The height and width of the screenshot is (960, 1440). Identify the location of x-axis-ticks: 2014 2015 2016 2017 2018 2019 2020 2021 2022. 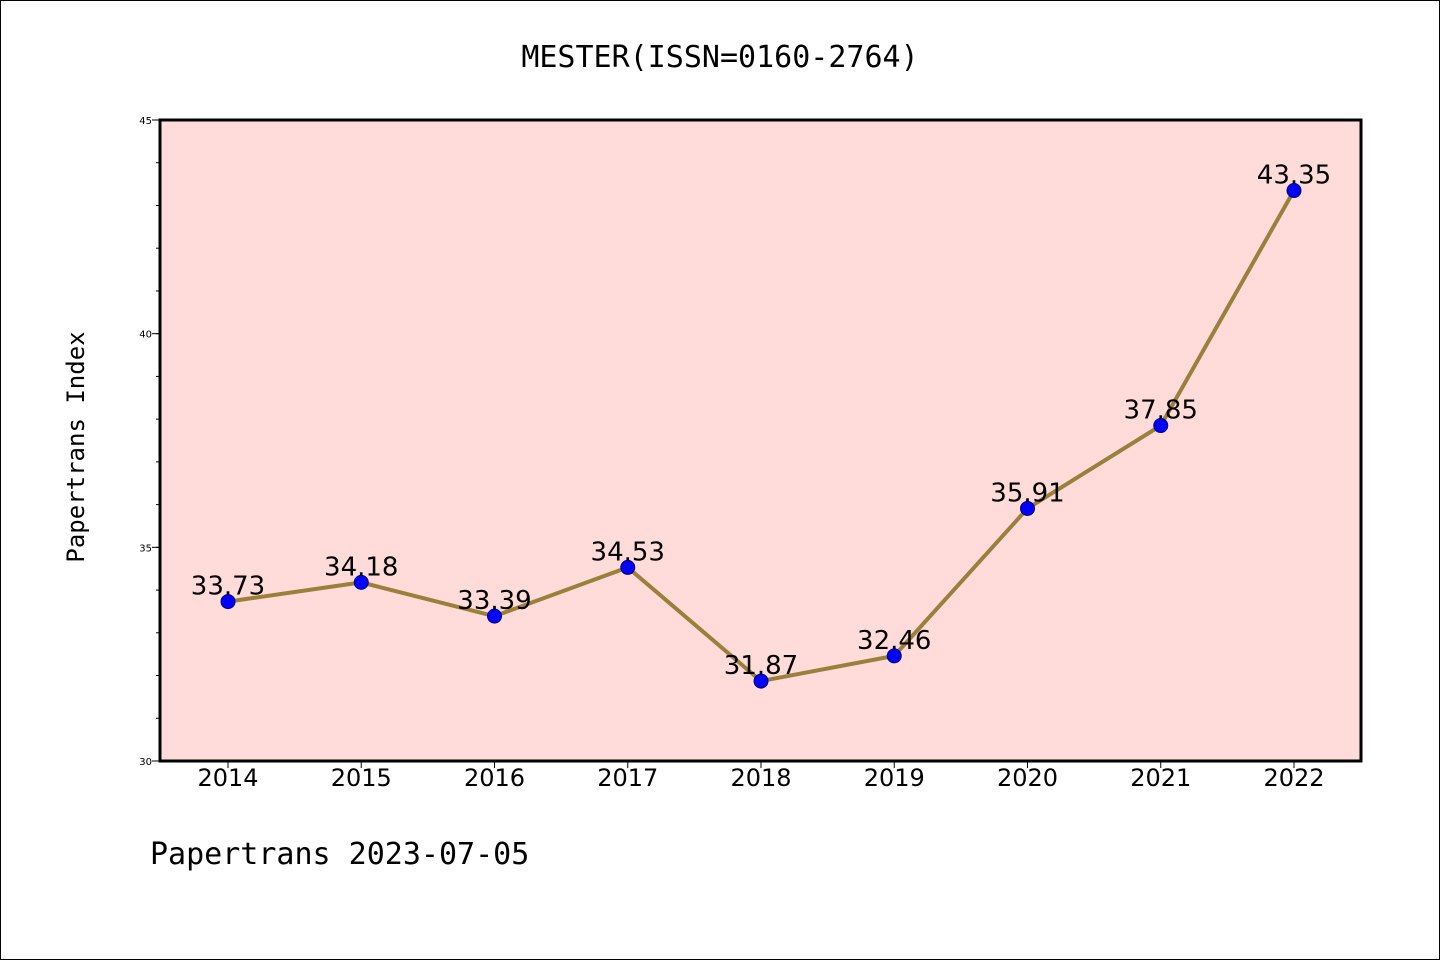
(761, 776).